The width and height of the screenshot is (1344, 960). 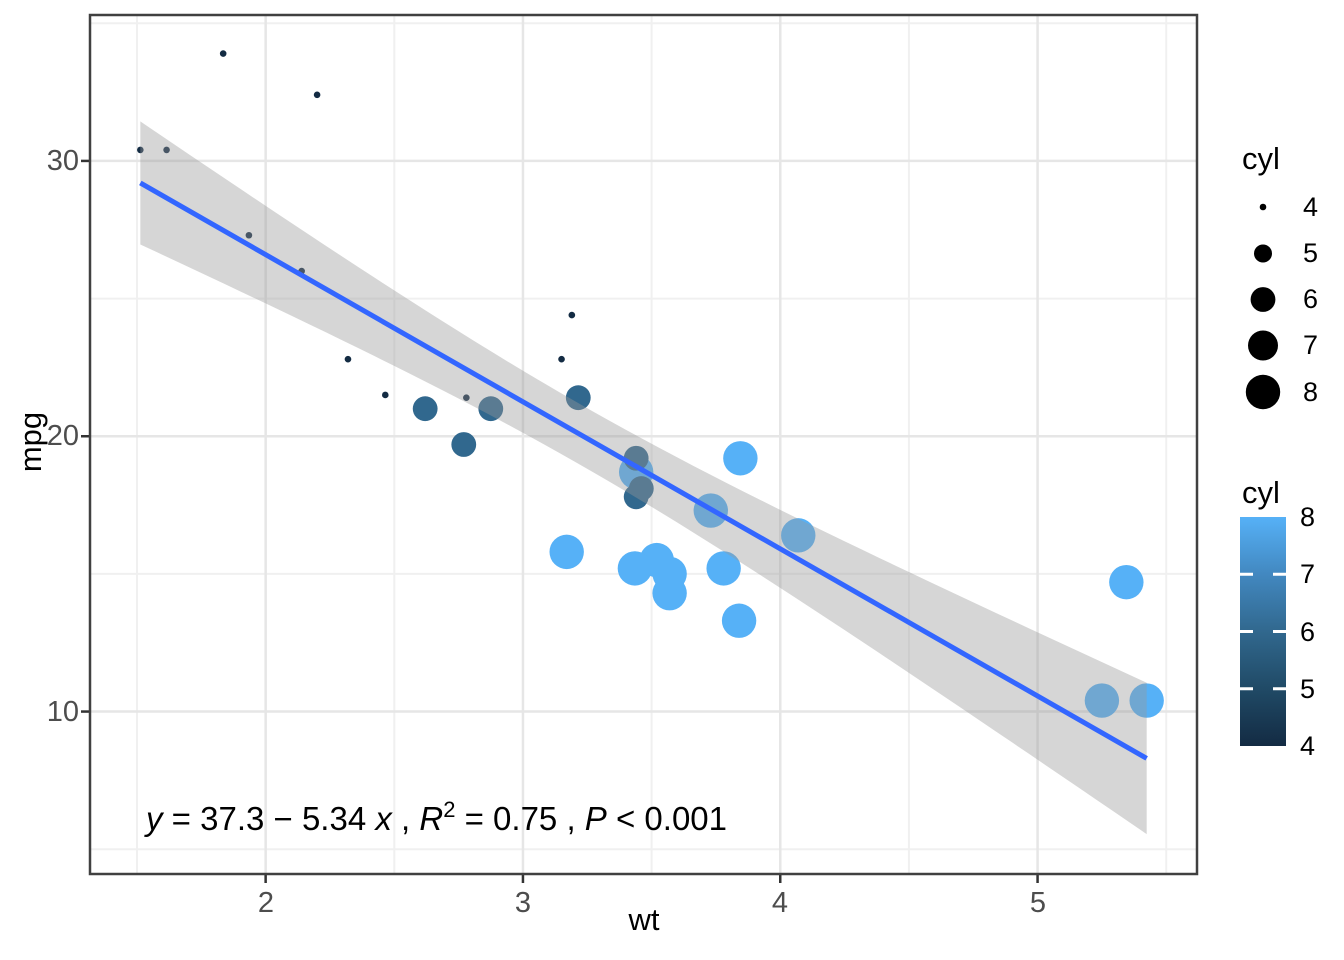 I want to click on size-legend-label-7: 7, so click(x=1311, y=345).